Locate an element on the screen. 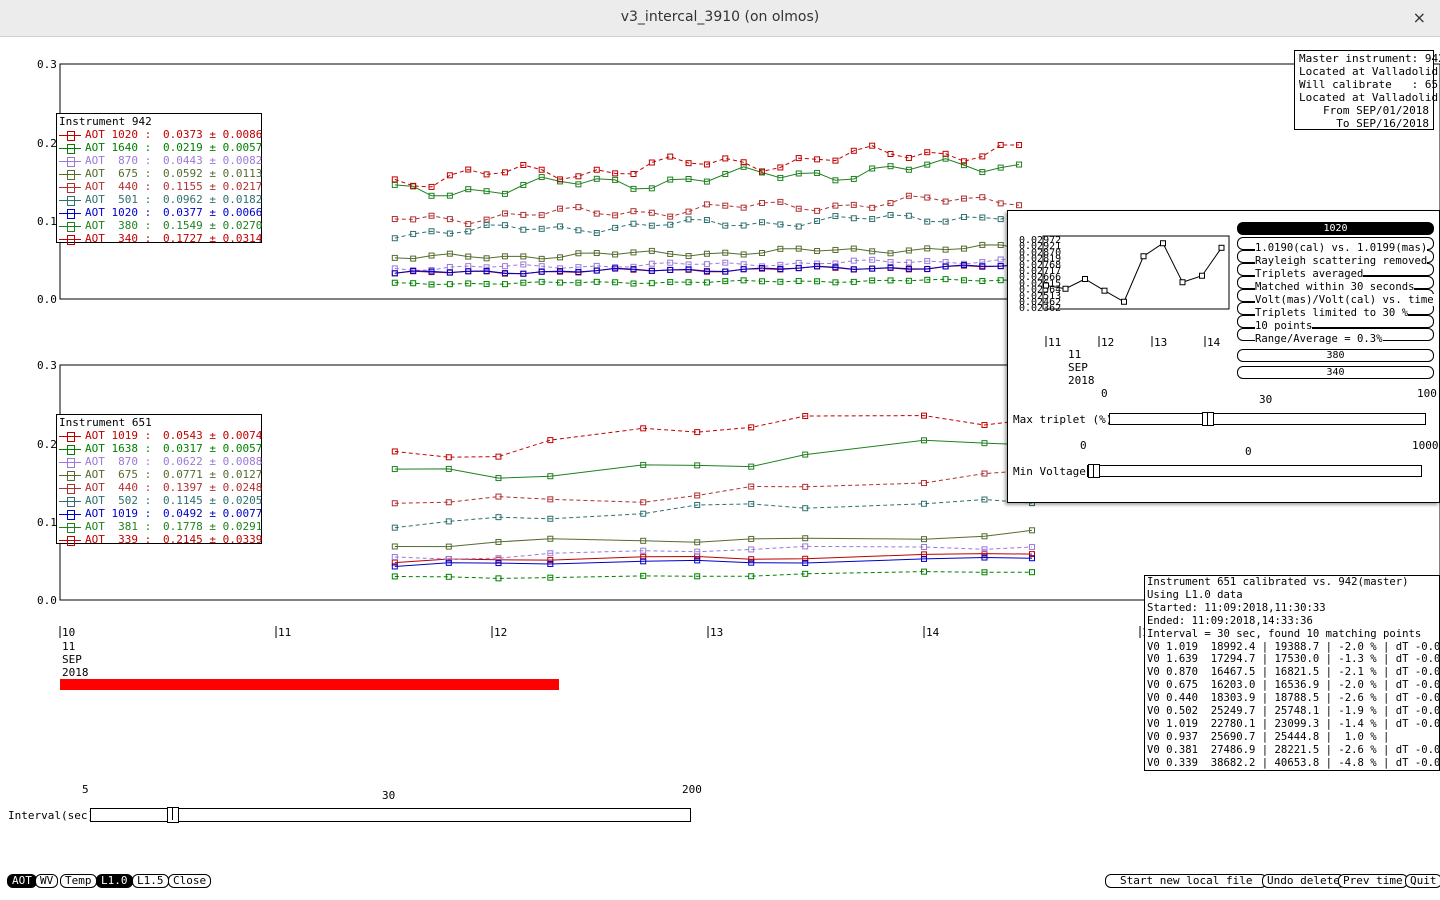 The width and height of the screenshot is (1440, 900). start-new-local-file-button: Start new local file is located at coordinates (1186, 881).